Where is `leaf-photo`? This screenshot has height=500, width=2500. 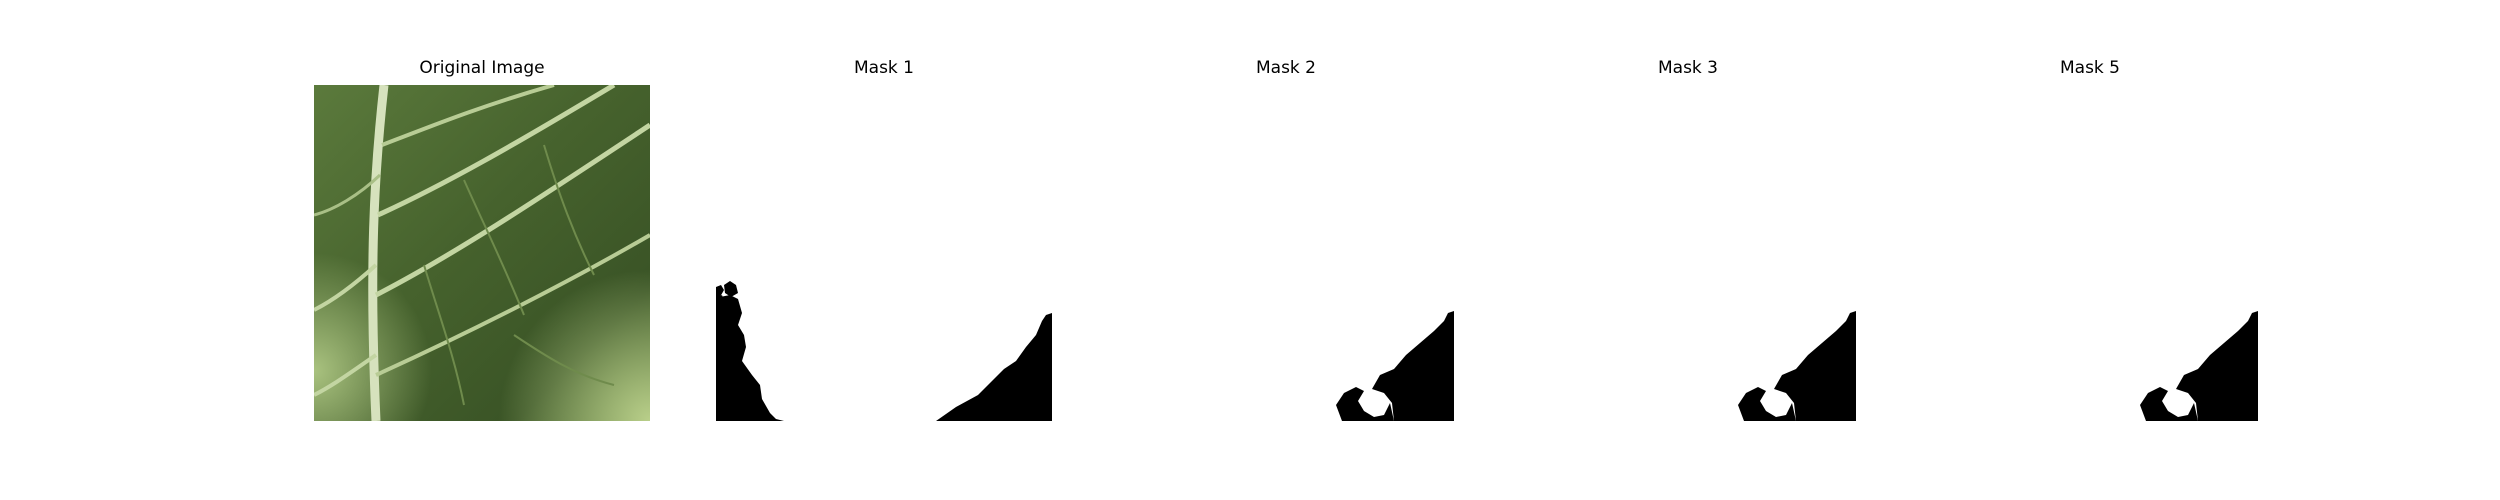 leaf-photo is located at coordinates (482, 253).